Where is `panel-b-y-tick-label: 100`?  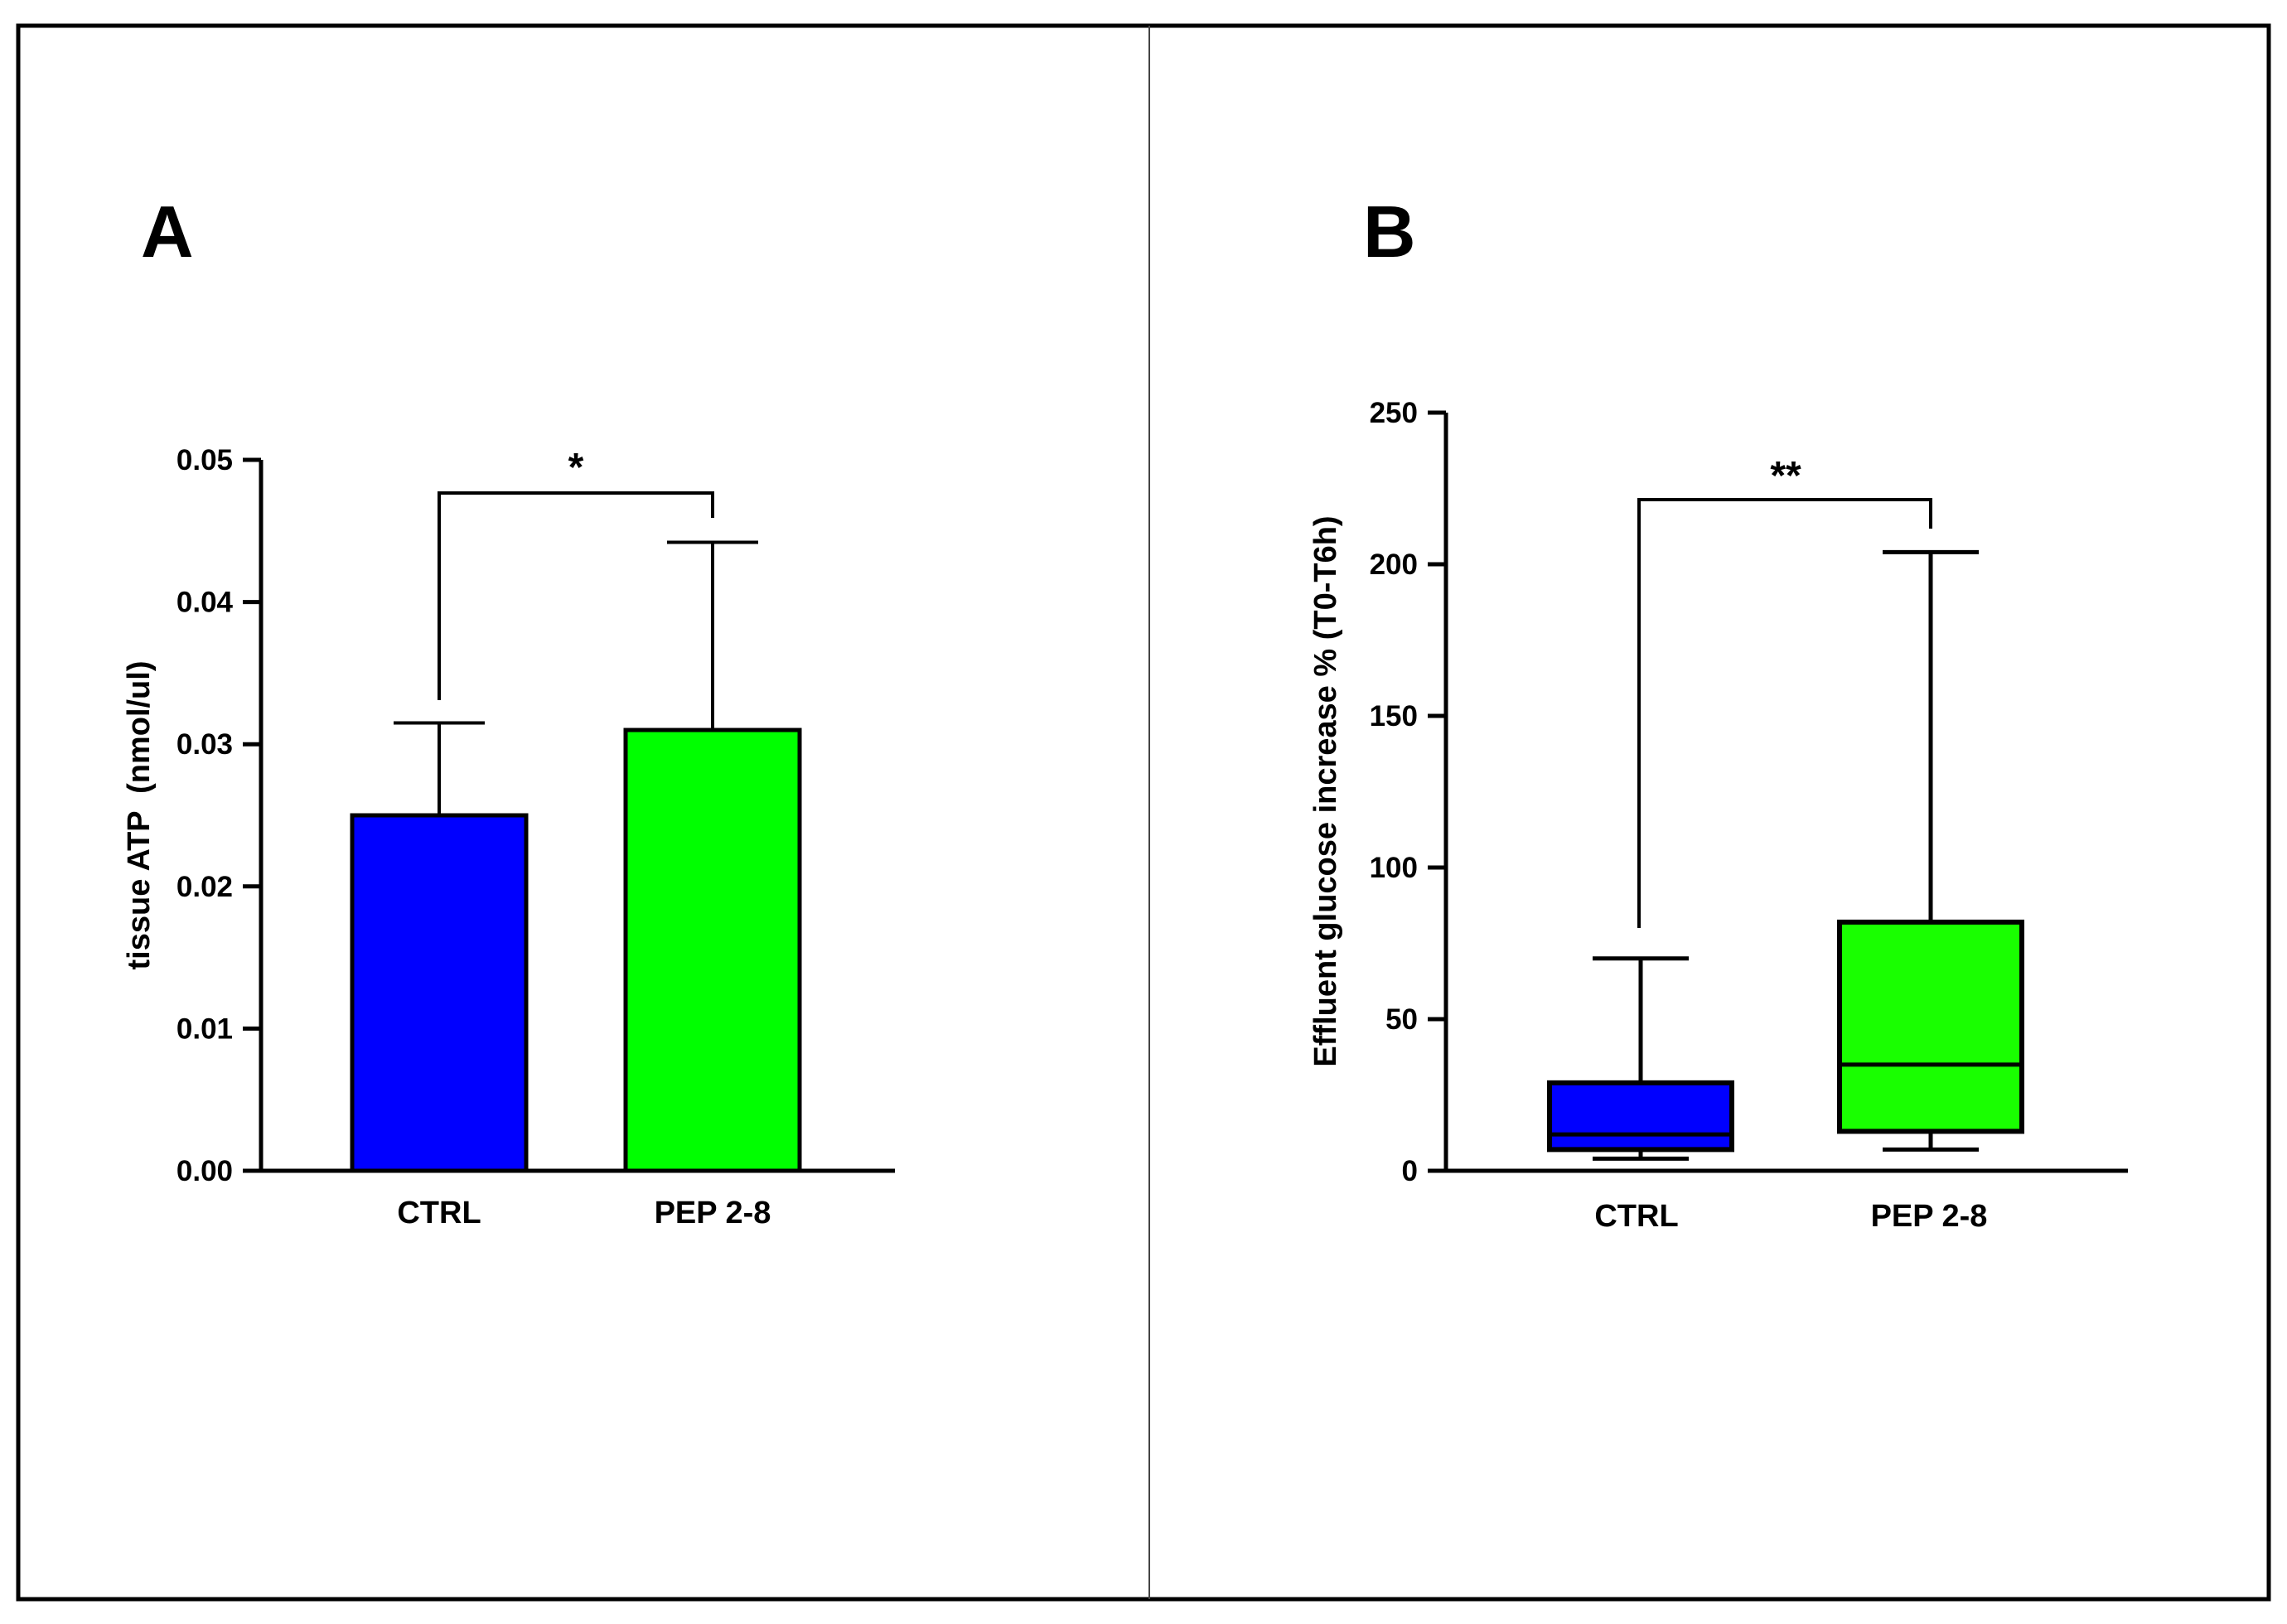
panel-b-y-tick-label: 100 is located at coordinates (1394, 868).